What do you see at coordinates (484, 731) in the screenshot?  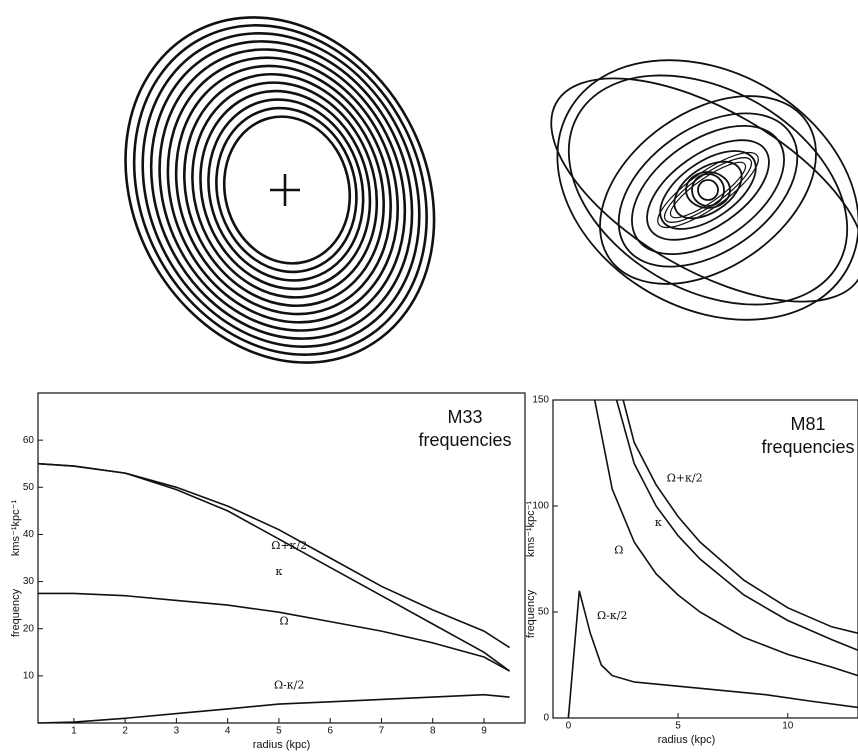 I see `x-tick-label: 9` at bounding box center [484, 731].